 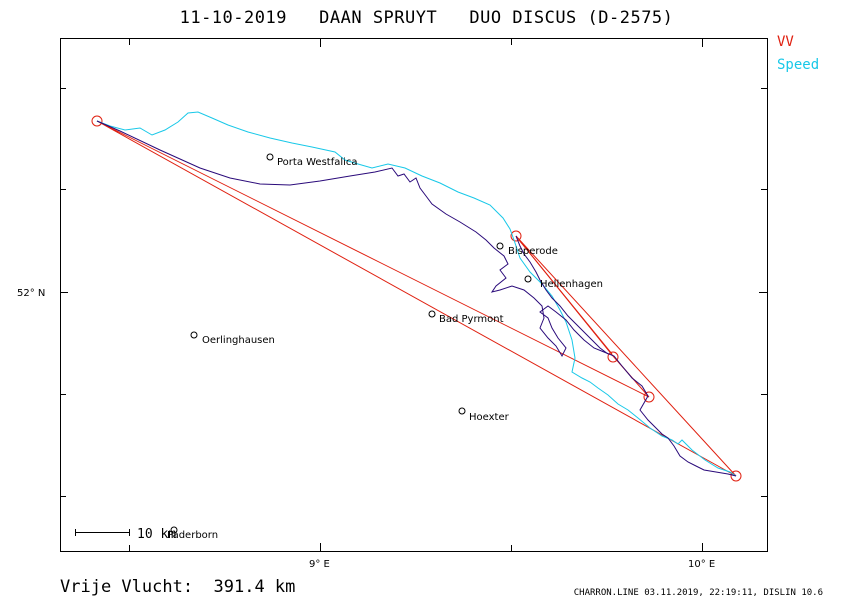 I want to click on scale-bar, so click(x=102, y=532).